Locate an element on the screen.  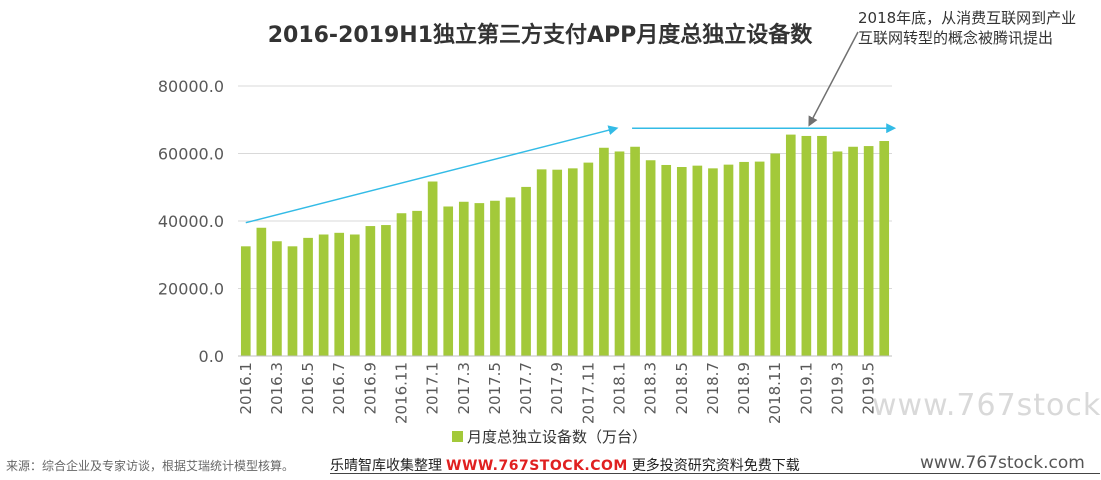
banner-site-link: WWW.767STOCK.COM is located at coordinates (537, 466).